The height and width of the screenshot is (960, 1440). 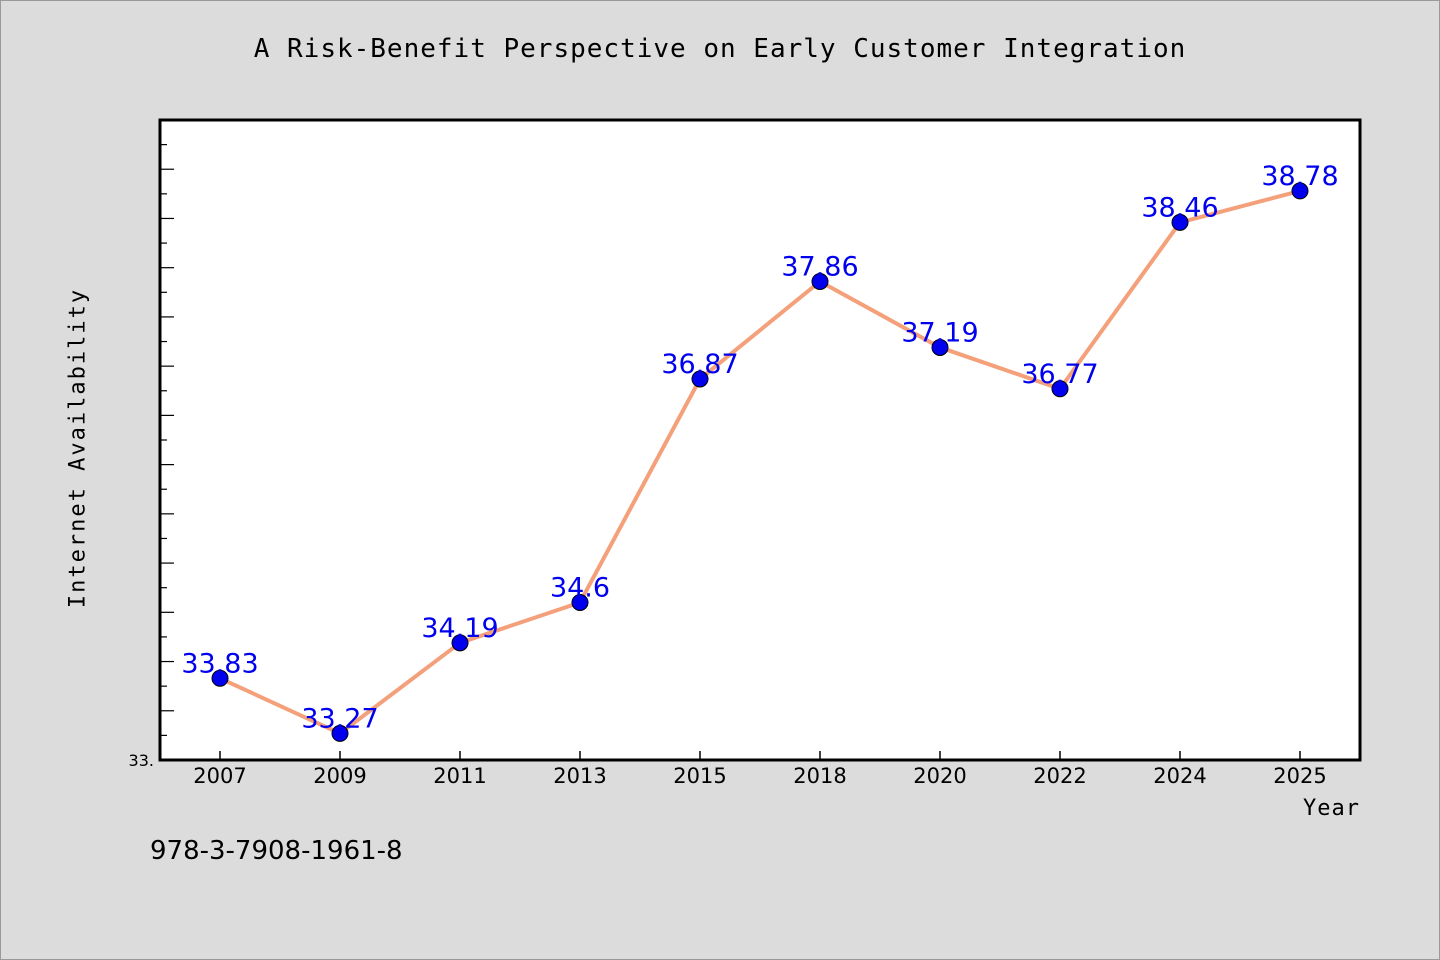 What do you see at coordinates (579, 776) in the screenshot?
I see `x-tick-label: 2013` at bounding box center [579, 776].